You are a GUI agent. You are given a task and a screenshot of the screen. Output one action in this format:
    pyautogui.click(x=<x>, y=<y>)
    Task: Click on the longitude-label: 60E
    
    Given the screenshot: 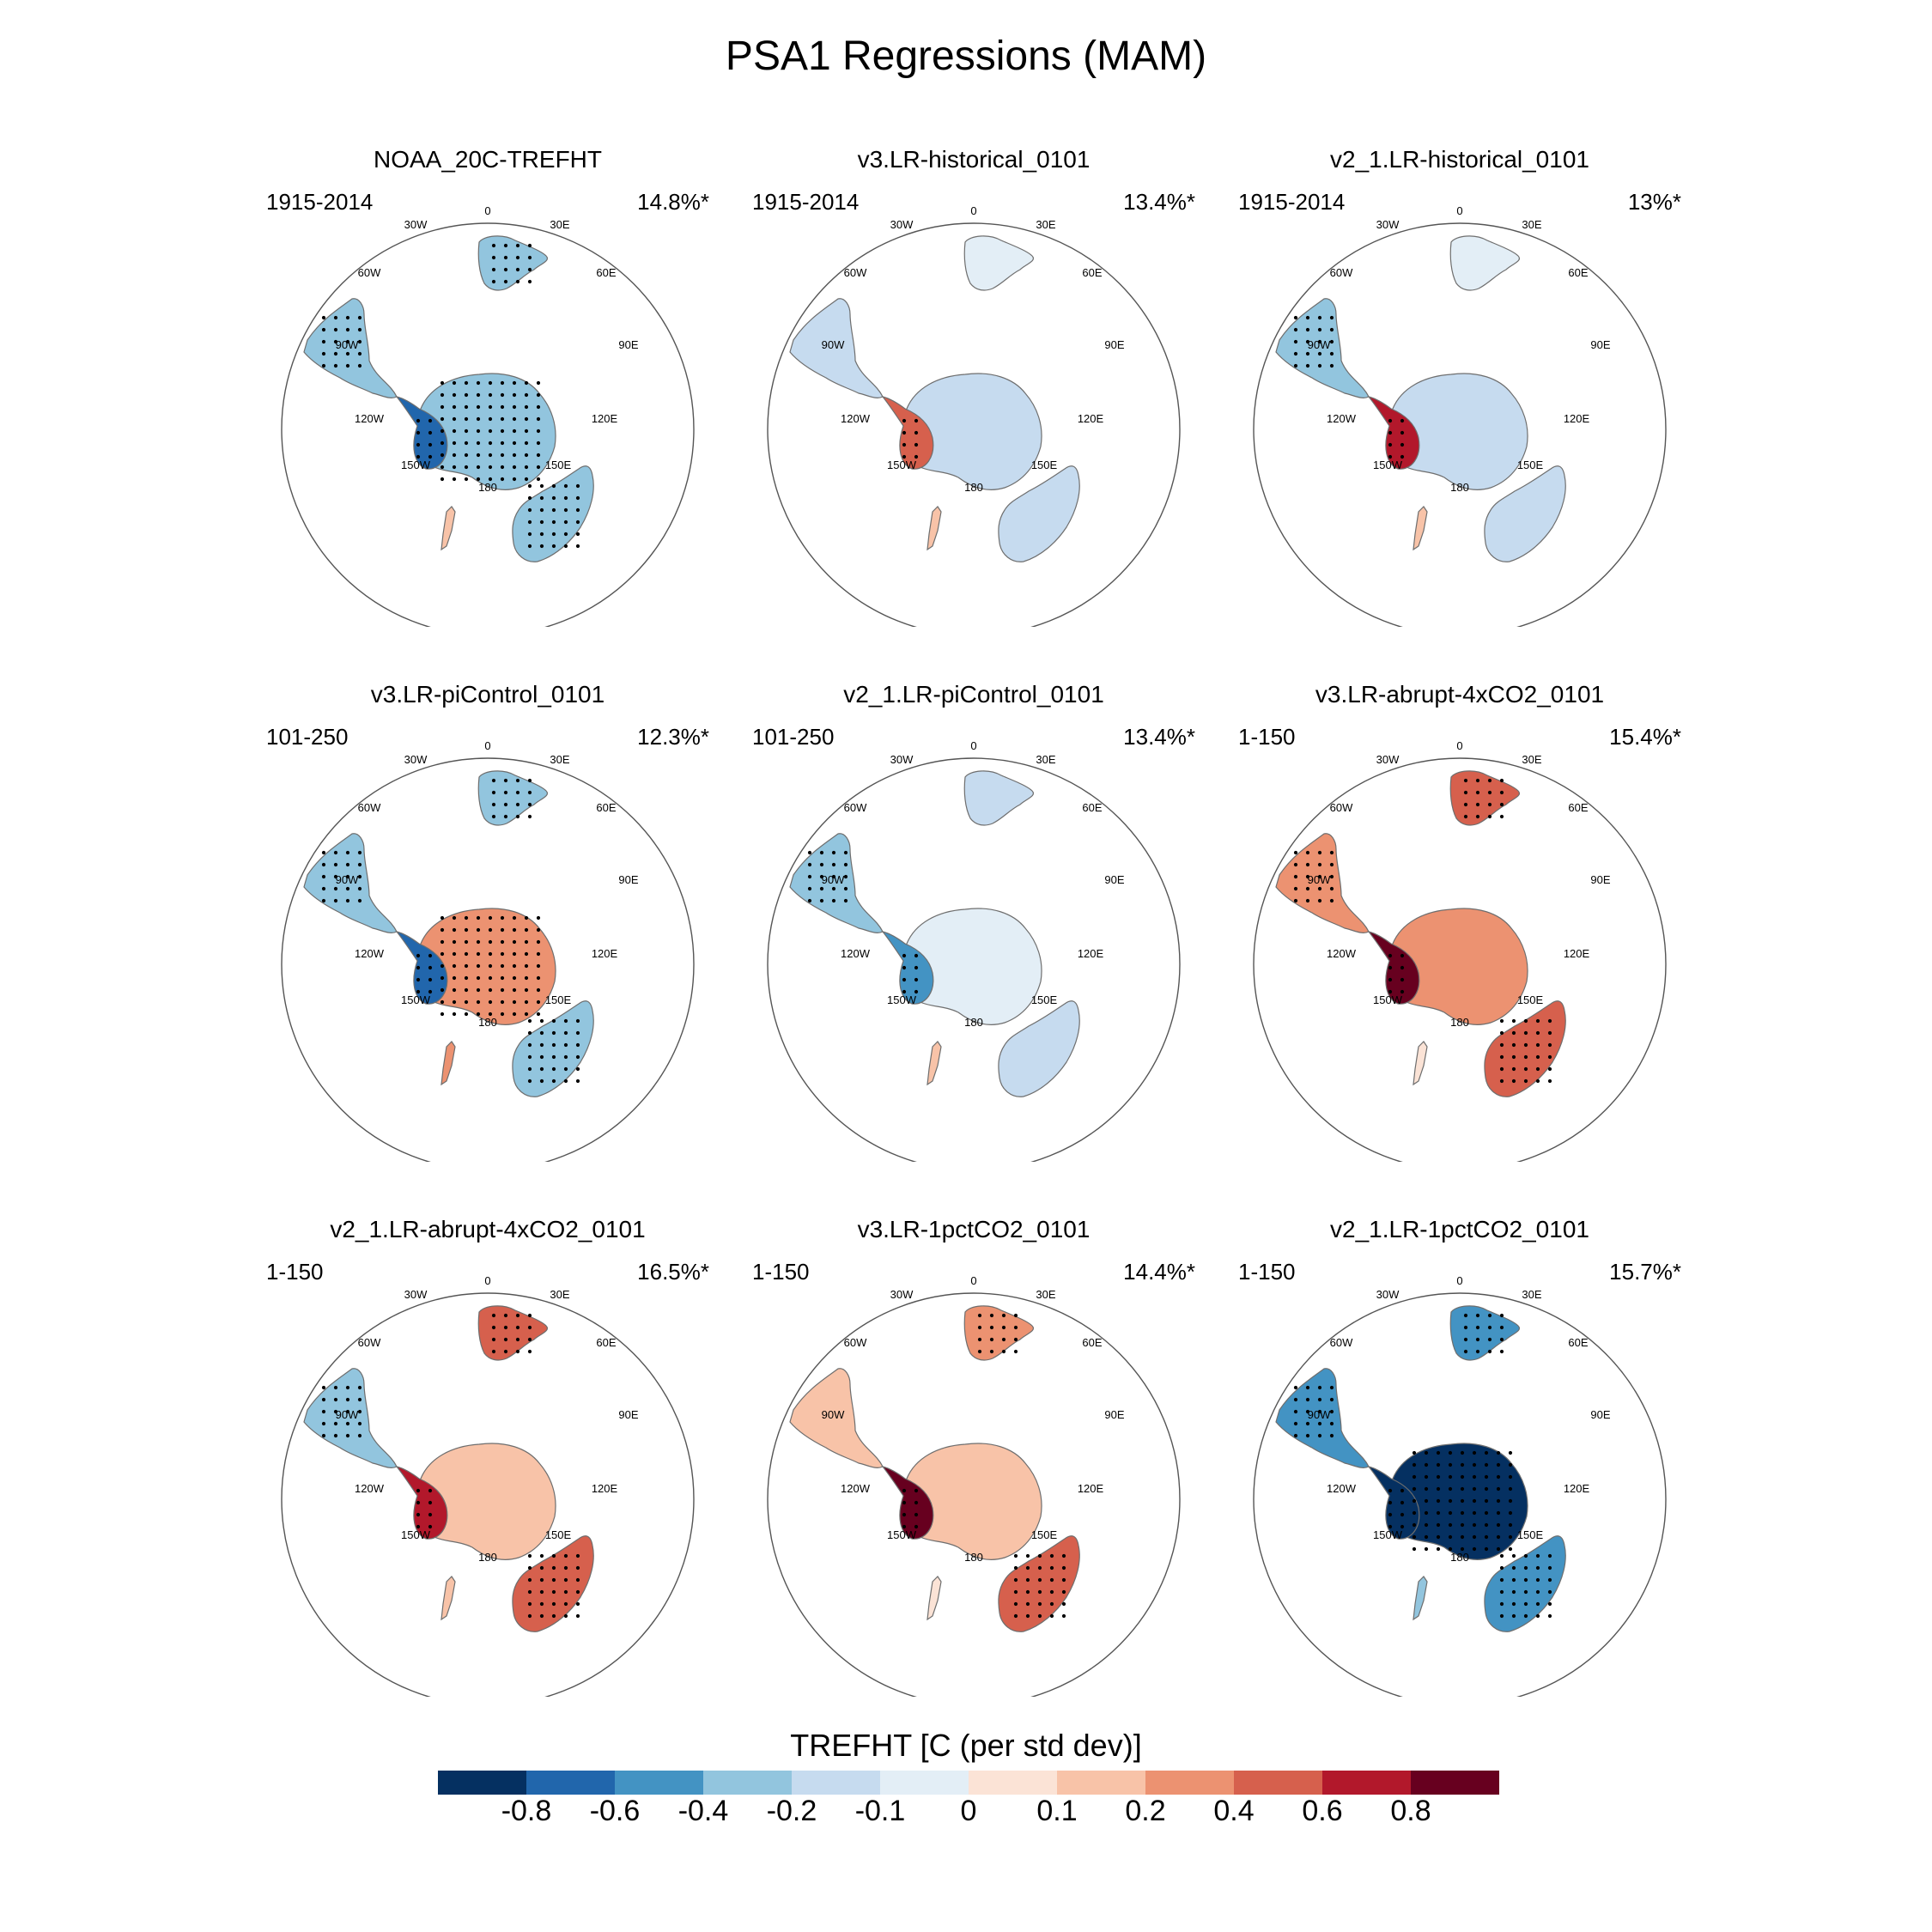 What is the action you would take?
    pyautogui.click(x=1092, y=272)
    